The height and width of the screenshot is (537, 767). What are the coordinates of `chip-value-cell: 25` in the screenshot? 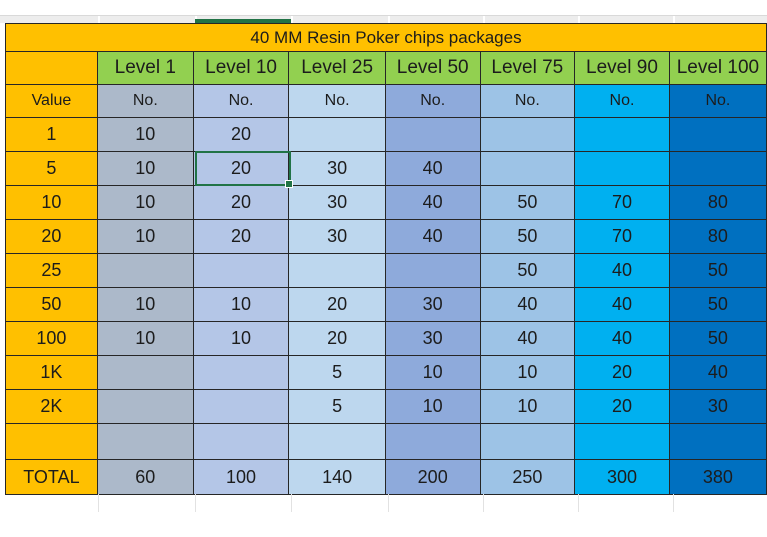 It's located at (51, 270).